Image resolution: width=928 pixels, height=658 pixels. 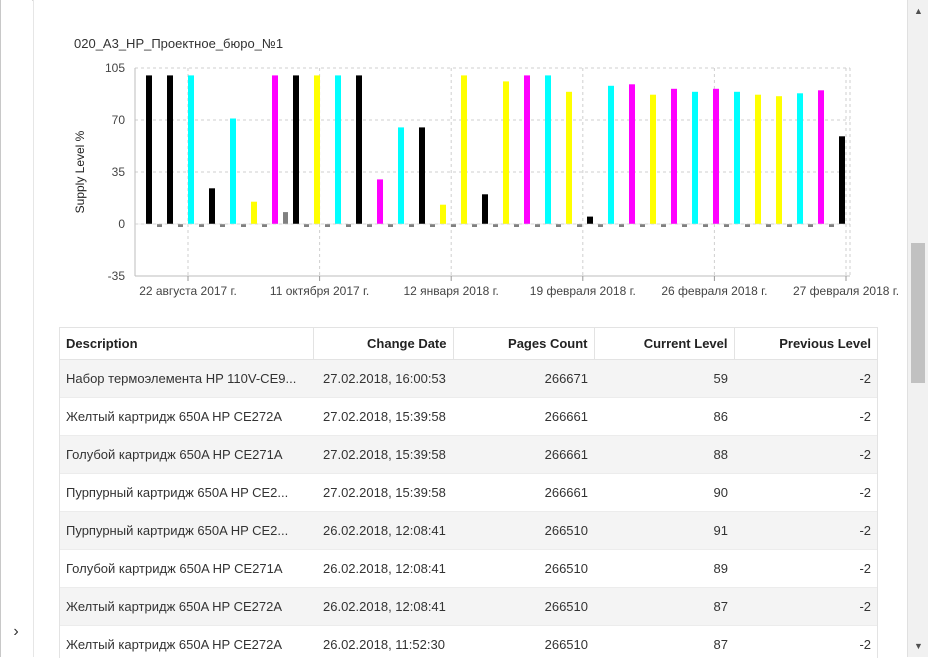 What do you see at coordinates (188, 291) in the screenshot?
I see `x-tick-label: 22 августа 2017 г.` at bounding box center [188, 291].